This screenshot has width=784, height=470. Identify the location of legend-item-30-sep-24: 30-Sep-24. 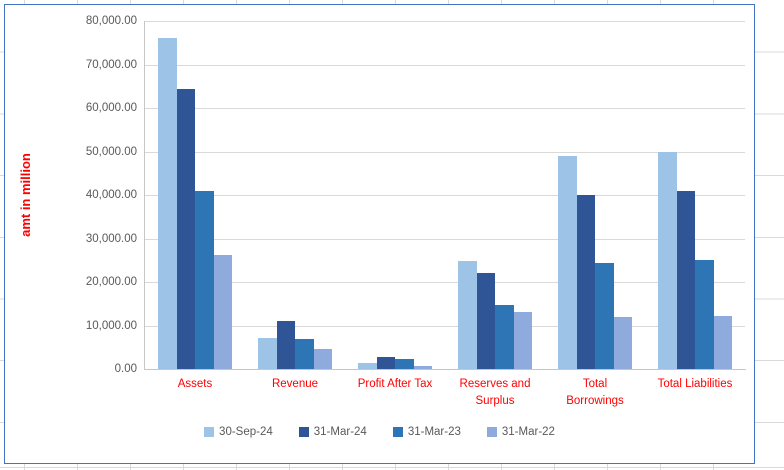
(238, 432).